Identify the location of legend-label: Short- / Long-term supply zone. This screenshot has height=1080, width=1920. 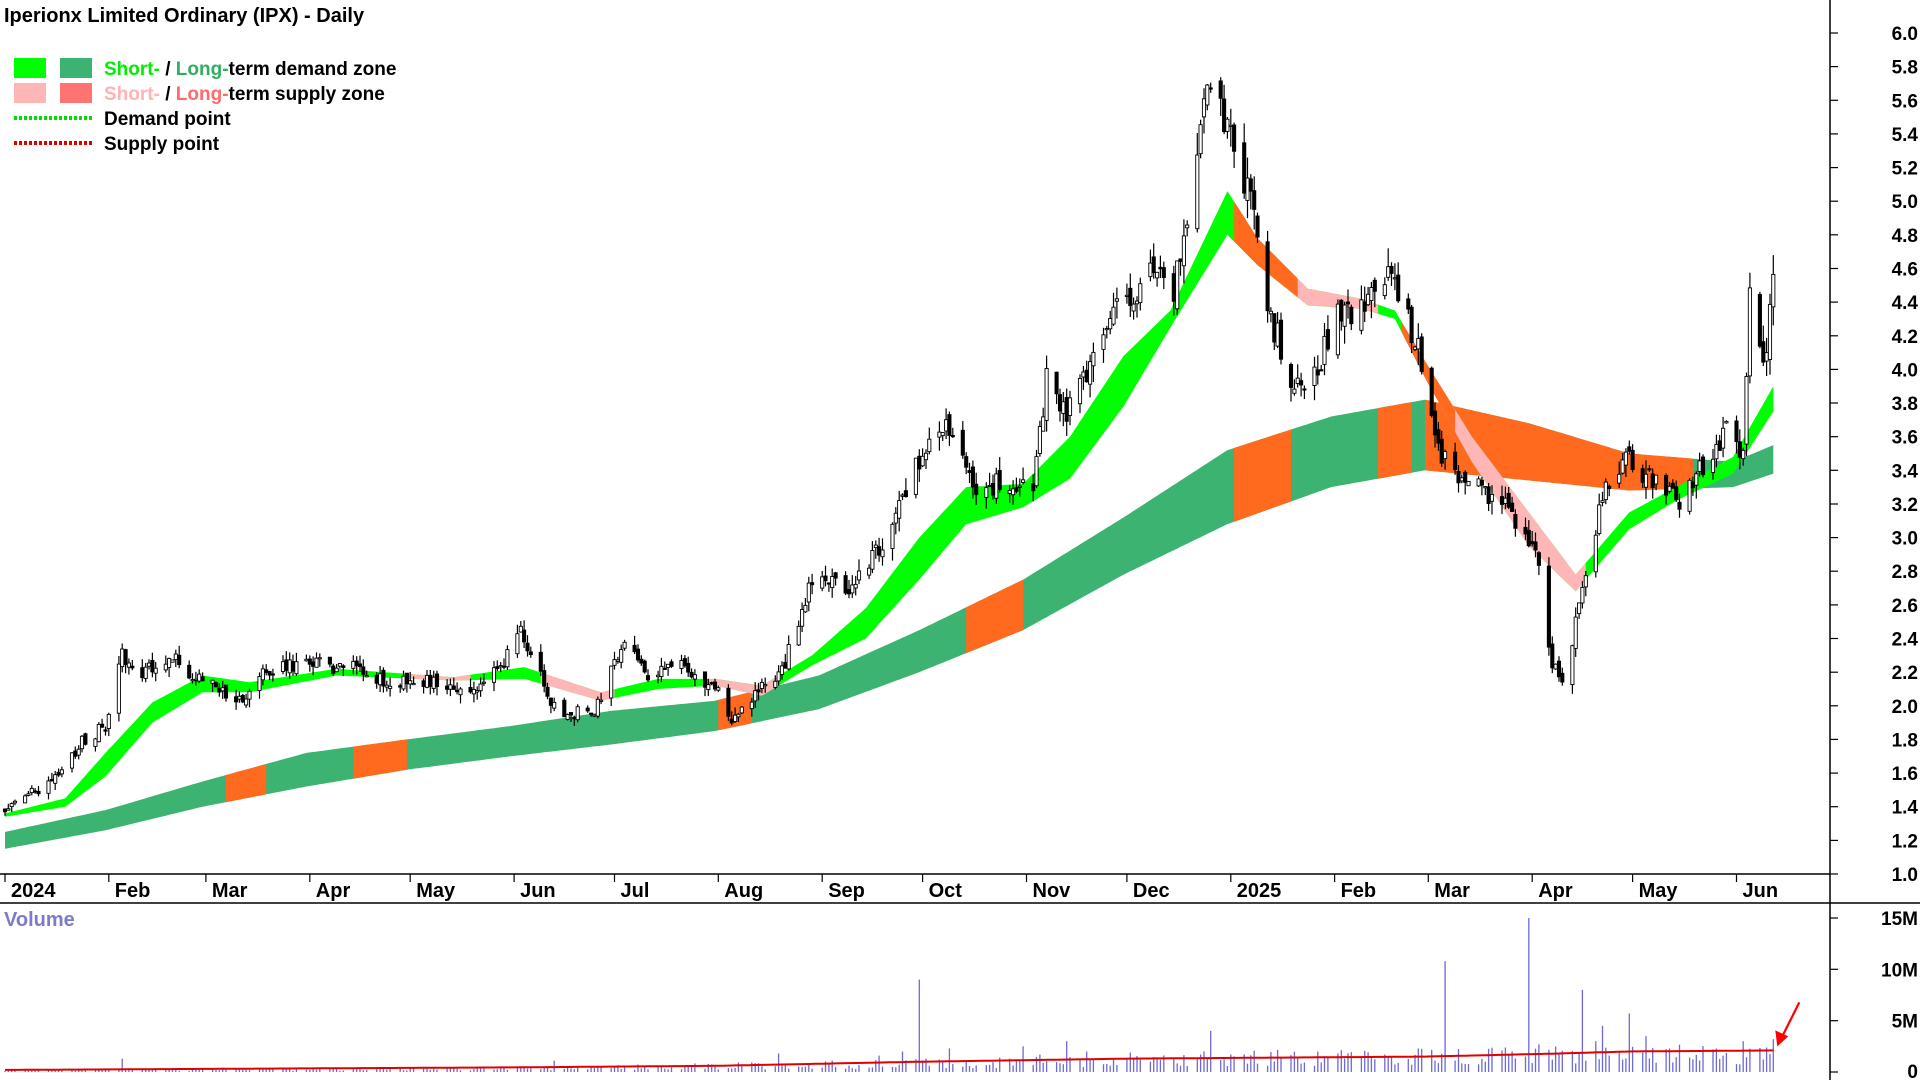
(244, 94).